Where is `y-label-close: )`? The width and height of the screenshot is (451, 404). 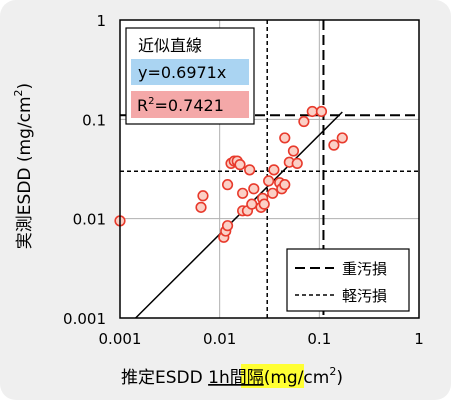 y-label-close: ) is located at coordinates (25, 86).